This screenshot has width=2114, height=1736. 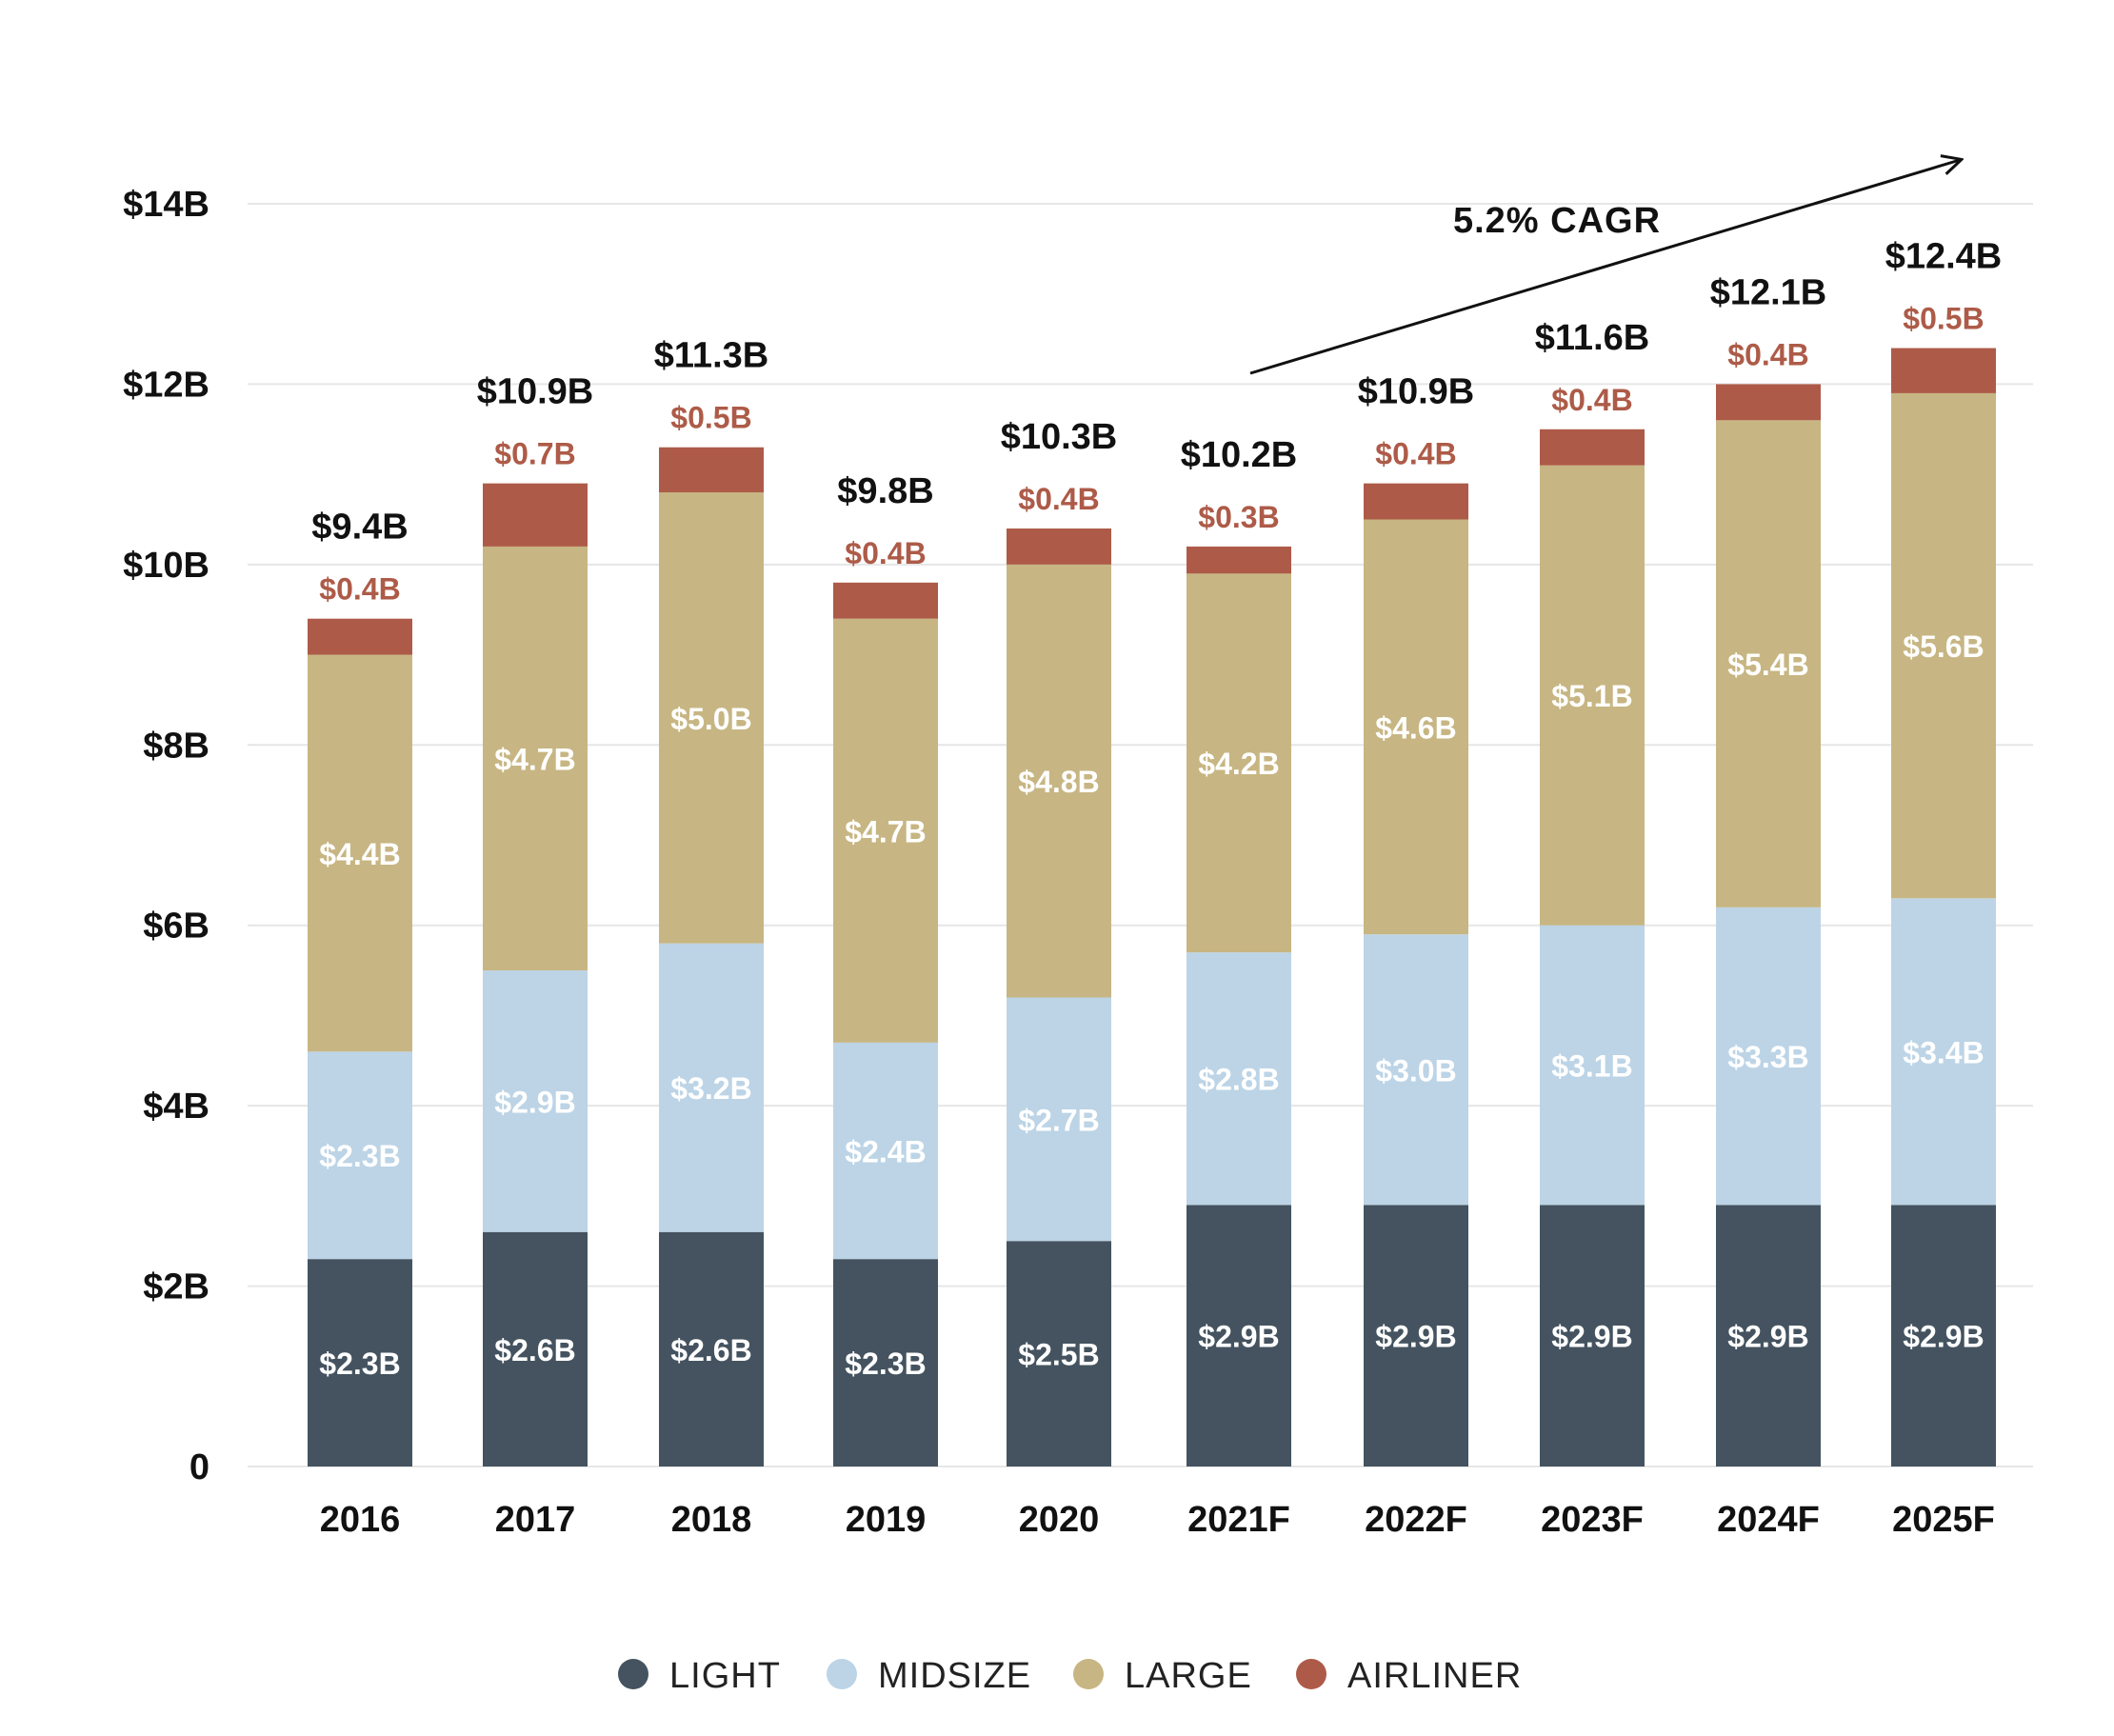 I want to click on data-label-large: $5.6B, so click(x=1943, y=646).